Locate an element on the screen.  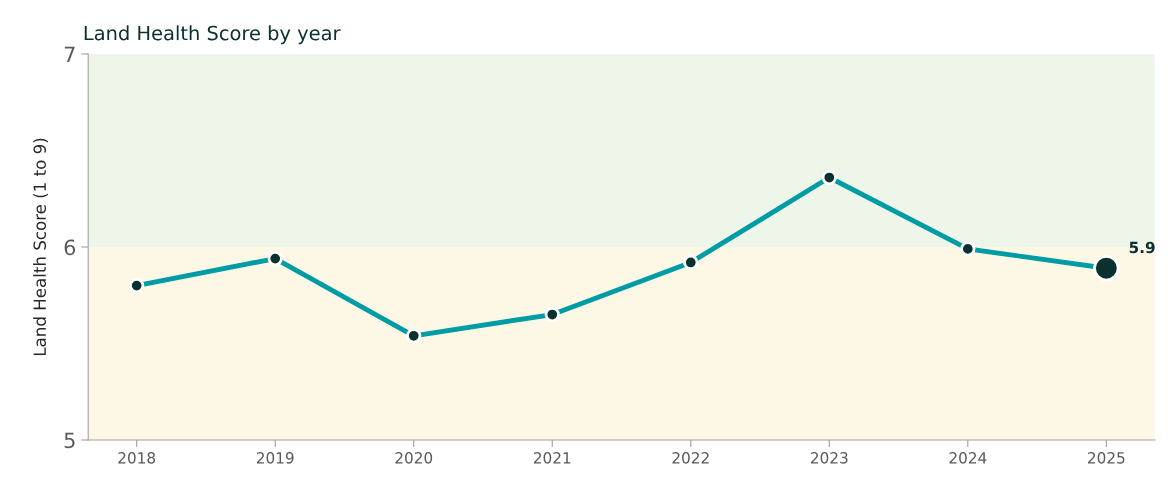
y-tick-label: 5 is located at coordinates (69, 440).